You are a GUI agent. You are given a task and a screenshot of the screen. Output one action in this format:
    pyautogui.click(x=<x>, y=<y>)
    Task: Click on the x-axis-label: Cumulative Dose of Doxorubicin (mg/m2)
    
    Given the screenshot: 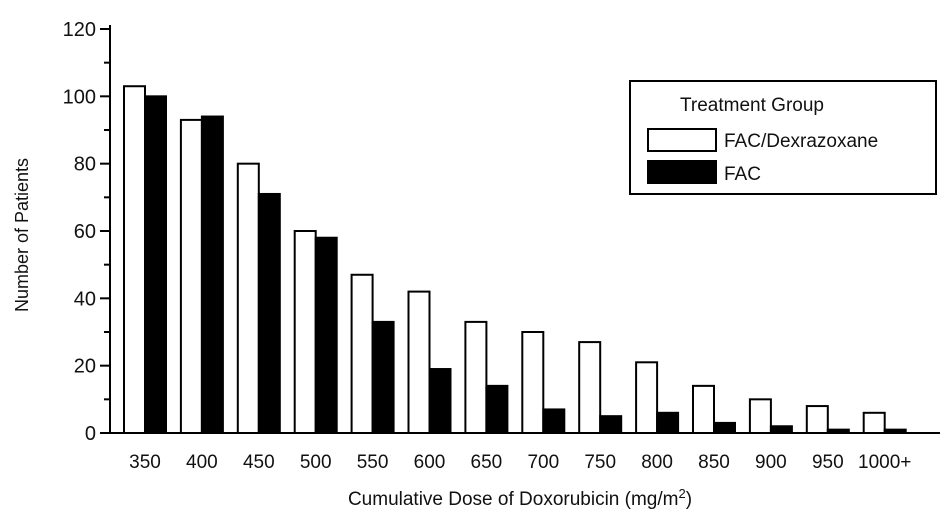 What is the action you would take?
    pyautogui.click(x=520, y=498)
    